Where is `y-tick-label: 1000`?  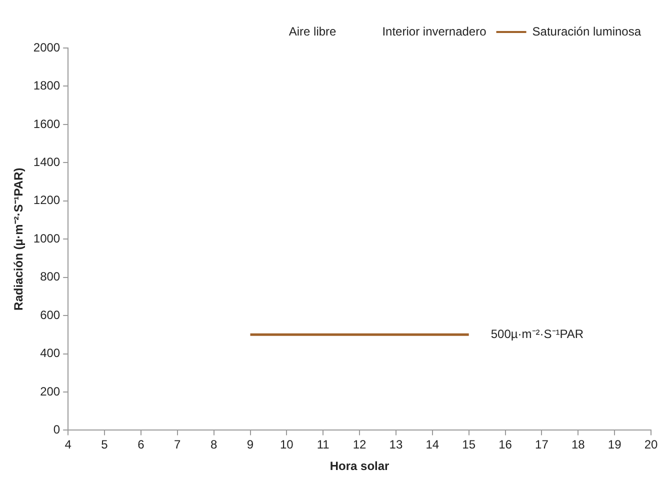 y-tick-label: 1000 is located at coordinates (46, 238).